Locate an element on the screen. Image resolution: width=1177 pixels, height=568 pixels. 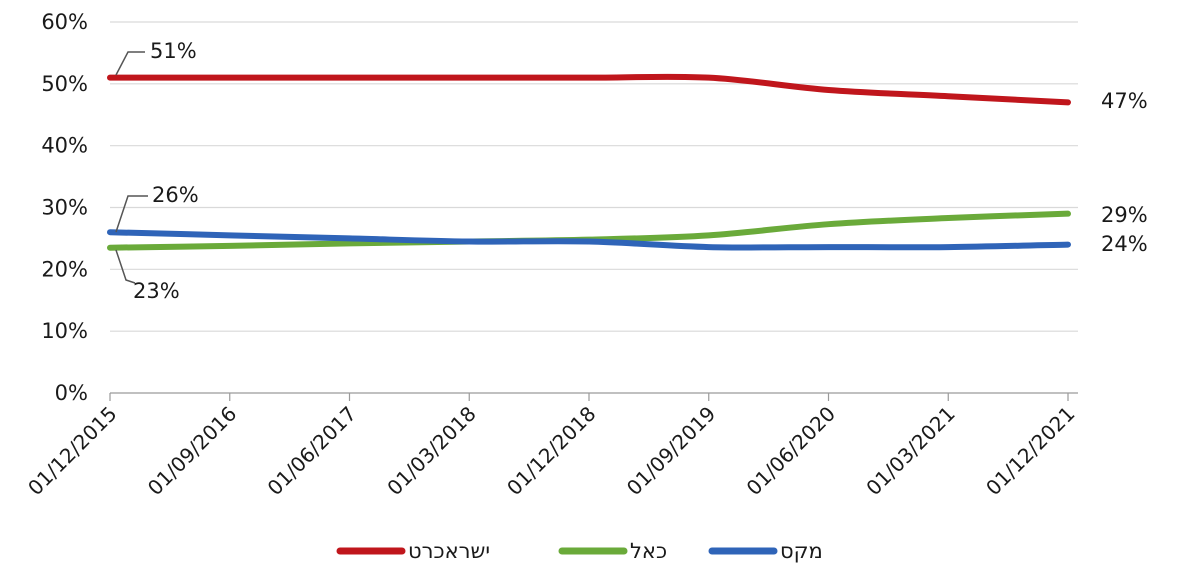
series-line-israecart is located at coordinates (589, 89).